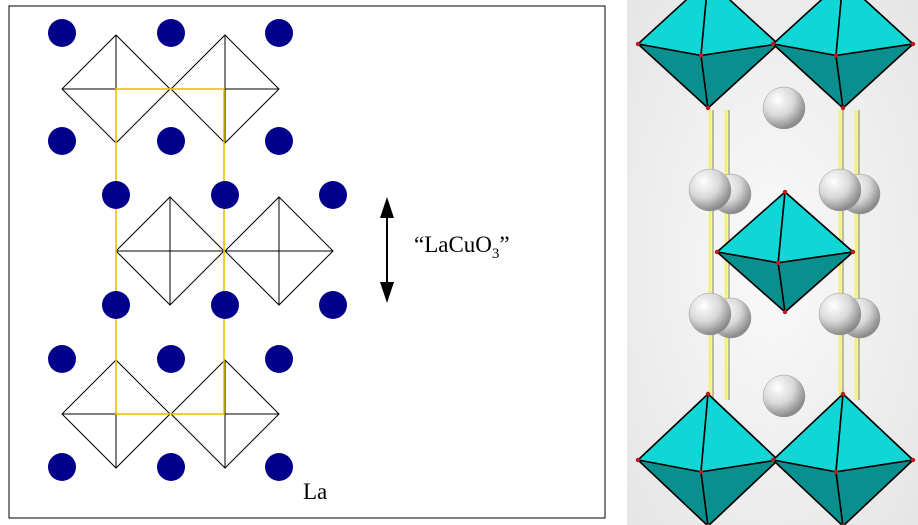 Image resolution: width=918 pixels, height=525 pixels. Describe the element at coordinates (462, 247) in the screenshot. I see `structure-label: “LaCuO3”` at that location.